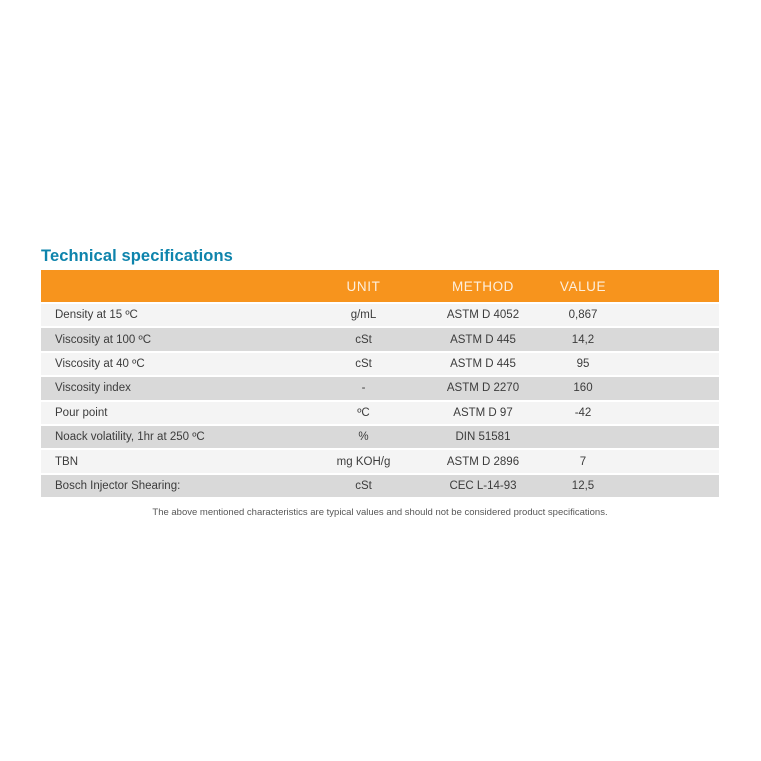 The width and height of the screenshot is (761, 761). I want to click on table-row: Viscosity at 40 ºC cSt ASTM D 445 95, so click(380, 365).